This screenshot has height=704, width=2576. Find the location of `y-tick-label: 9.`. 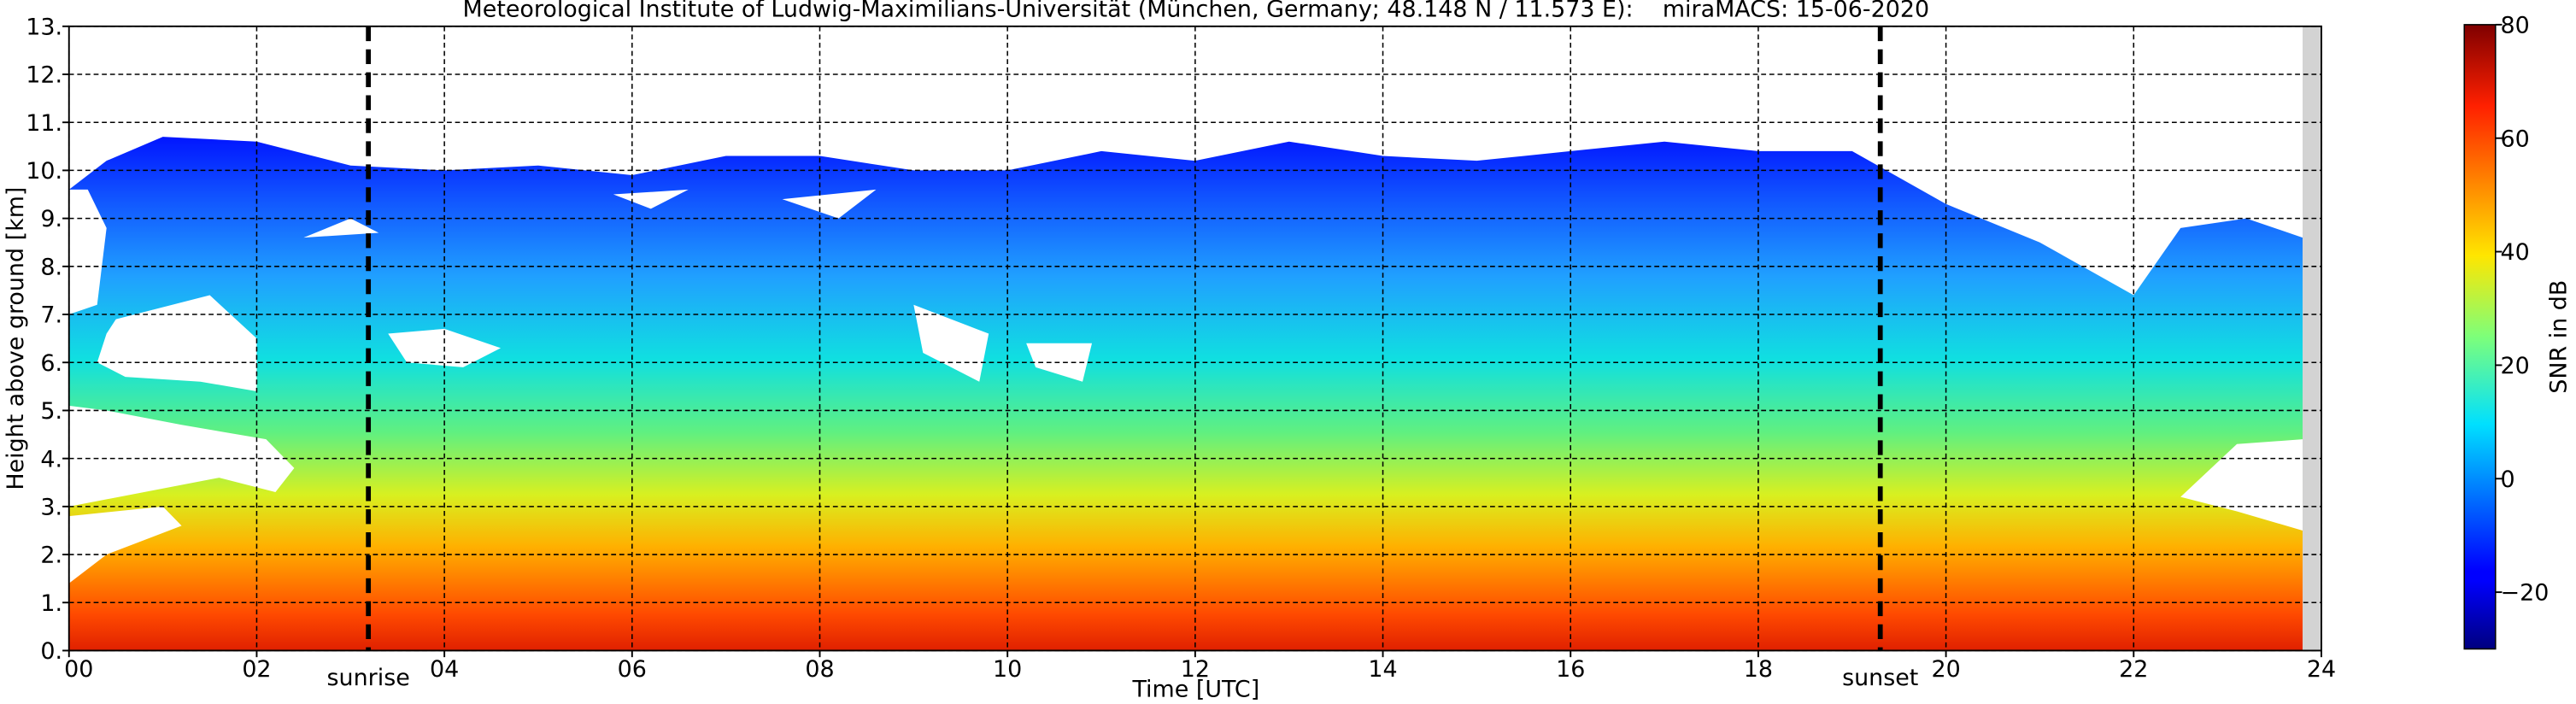

y-tick-label: 9. is located at coordinates (51, 219).